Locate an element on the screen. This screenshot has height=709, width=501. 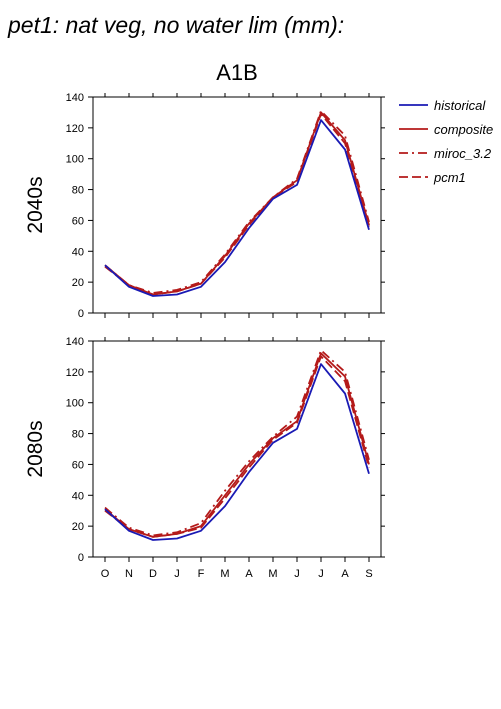
legend-label: pcm1 is located at coordinates (449, 177).